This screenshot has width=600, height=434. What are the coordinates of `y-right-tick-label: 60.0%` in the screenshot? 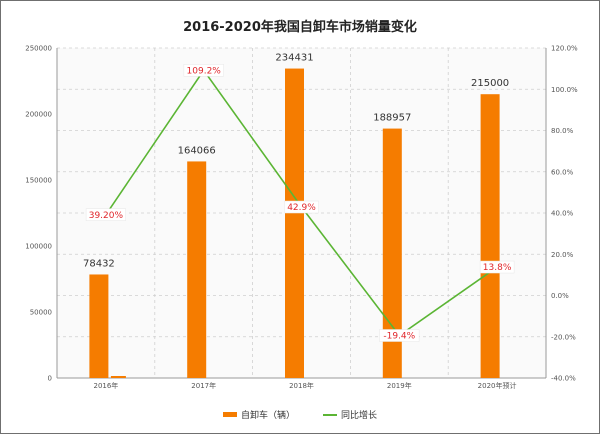 It's located at (562, 172).